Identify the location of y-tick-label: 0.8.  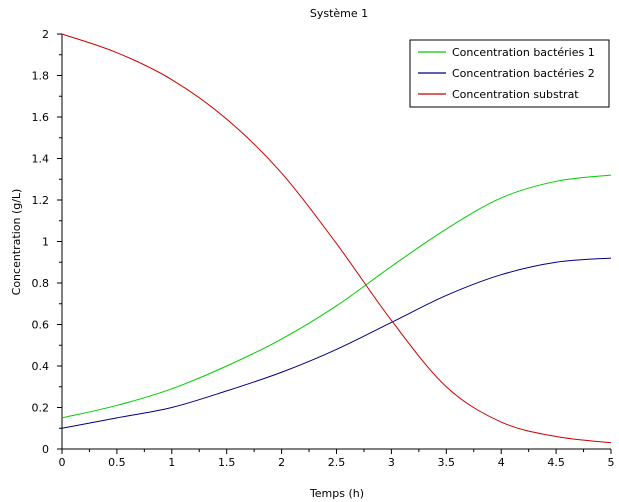
(41, 283).